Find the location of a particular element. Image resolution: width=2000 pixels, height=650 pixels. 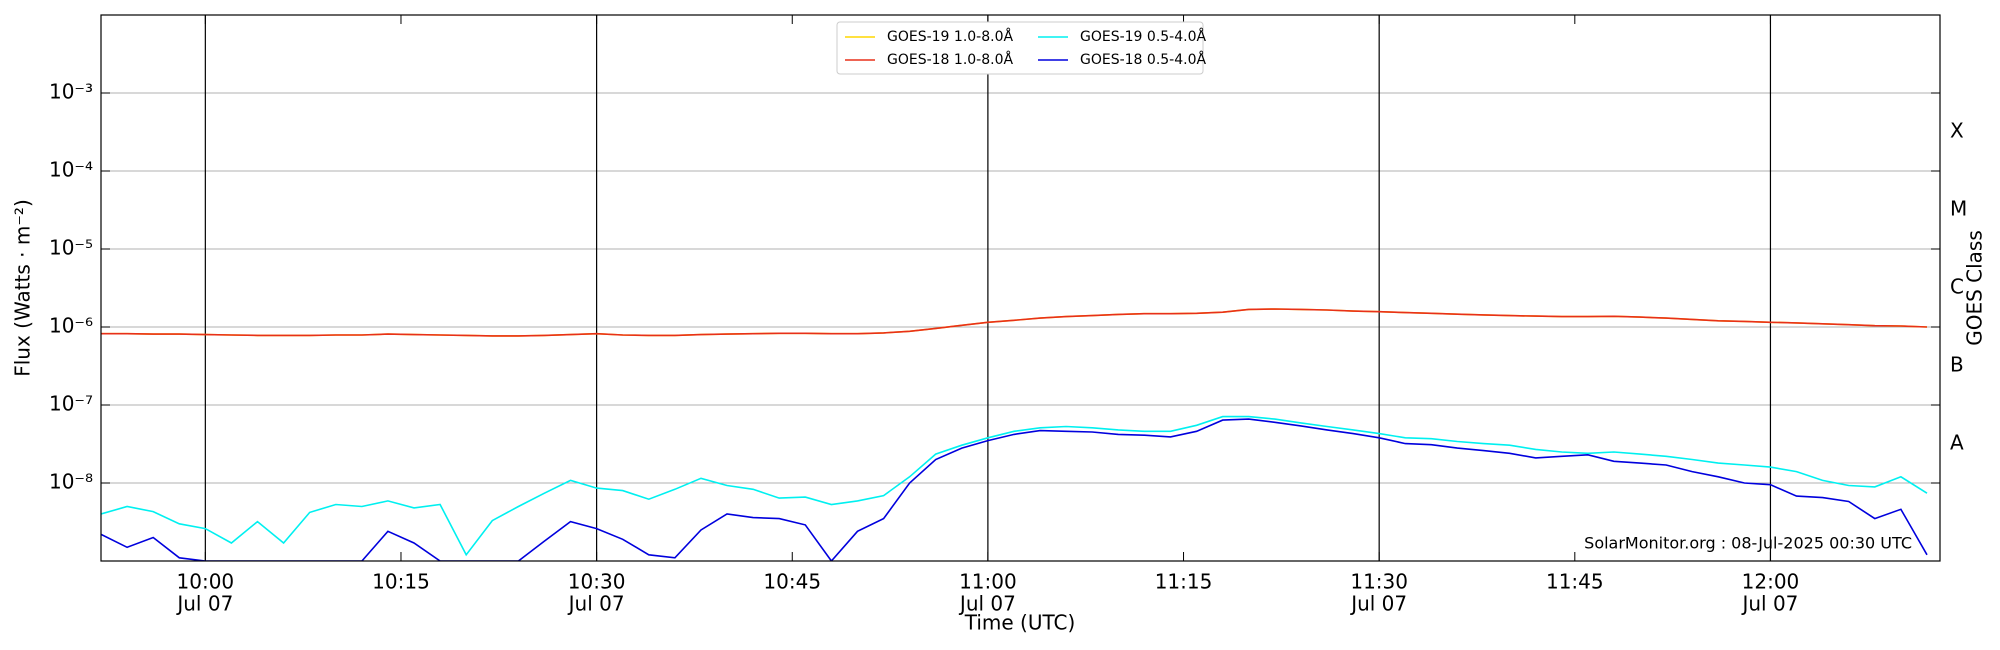

y-tick-label: 10⁻⁸ is located at coordinates (71, 482).